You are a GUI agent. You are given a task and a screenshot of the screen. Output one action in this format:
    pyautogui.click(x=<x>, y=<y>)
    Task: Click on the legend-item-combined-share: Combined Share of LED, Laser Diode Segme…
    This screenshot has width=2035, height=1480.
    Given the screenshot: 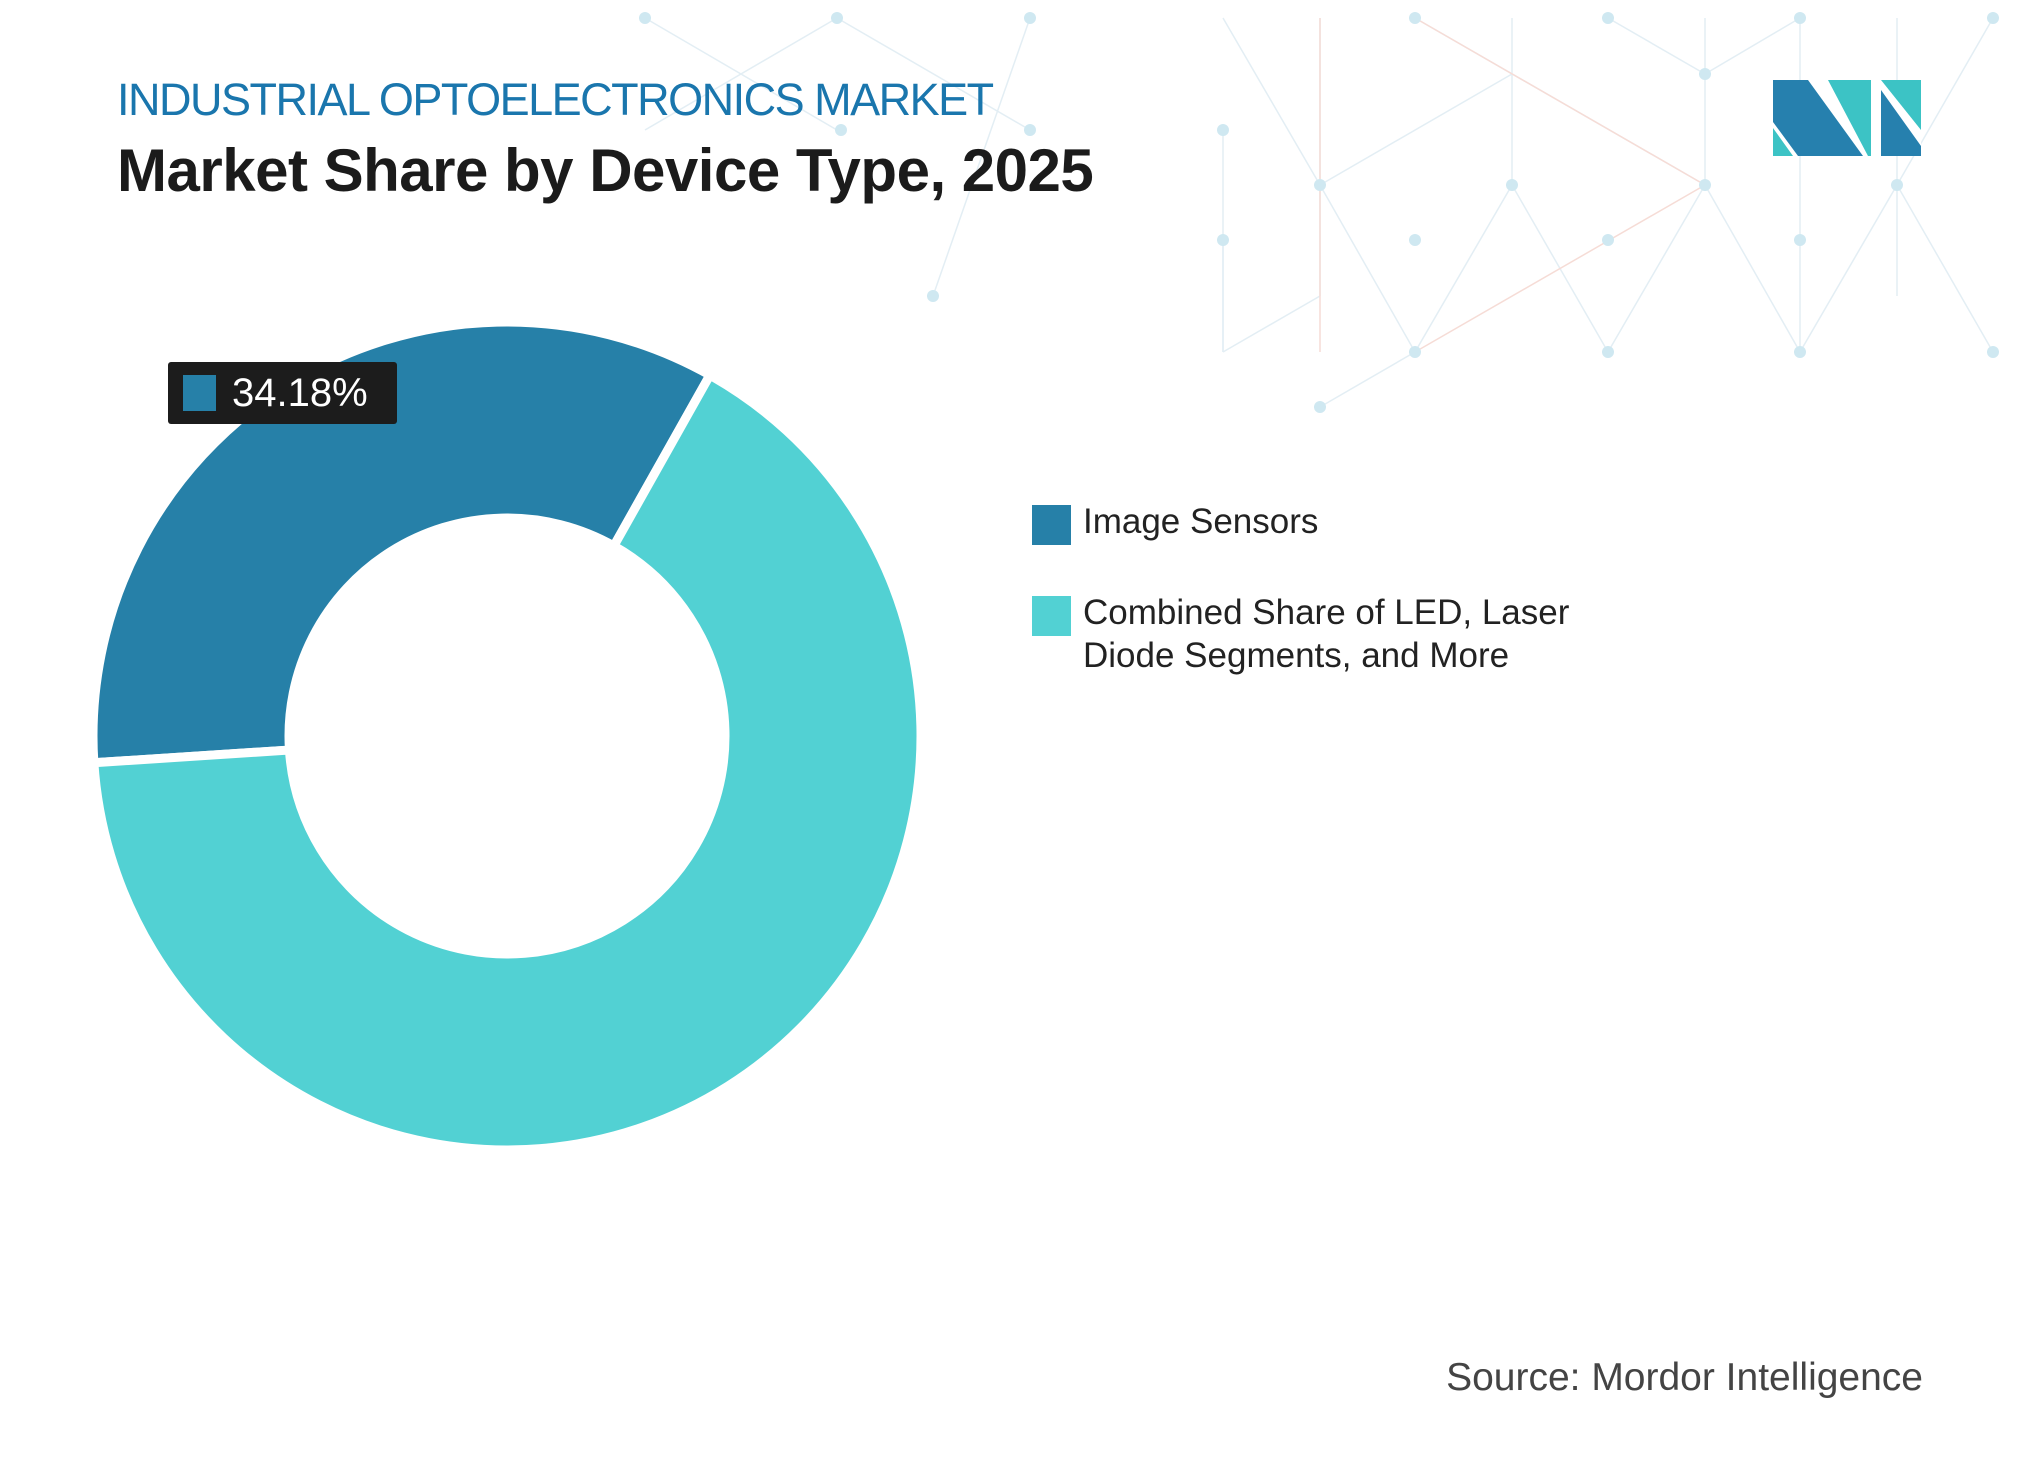 What is the action you would take?
    pyautogui.click(x=1337, y=634)
    